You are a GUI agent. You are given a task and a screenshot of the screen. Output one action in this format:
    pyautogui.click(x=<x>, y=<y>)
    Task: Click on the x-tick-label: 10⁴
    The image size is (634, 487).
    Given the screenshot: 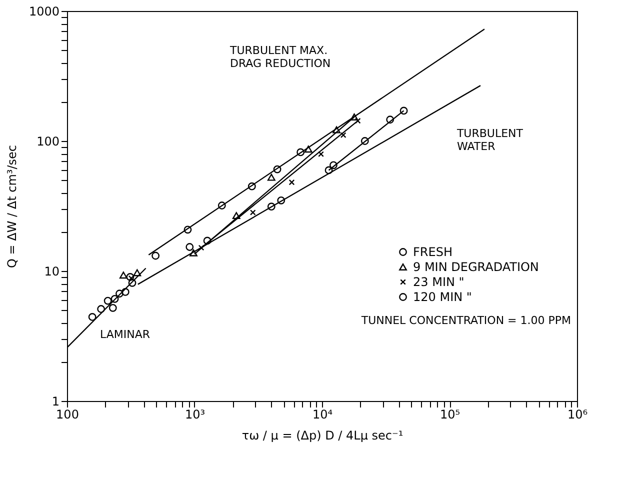 What is the action you would take?
    pyautogui.click(x=322, y=415)
    